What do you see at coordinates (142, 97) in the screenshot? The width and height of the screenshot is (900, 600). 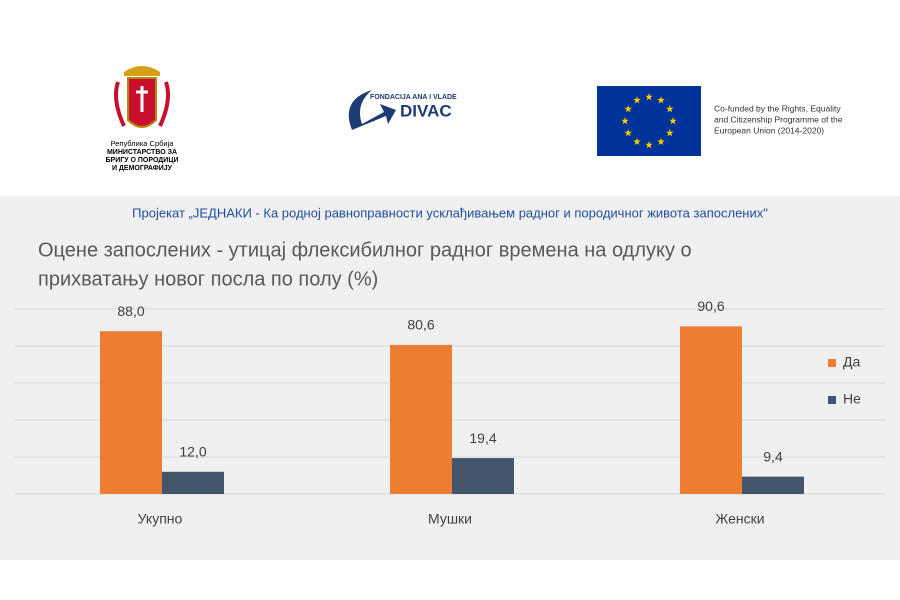 I see `coat-of-arms` at bounding box center [142, 97].